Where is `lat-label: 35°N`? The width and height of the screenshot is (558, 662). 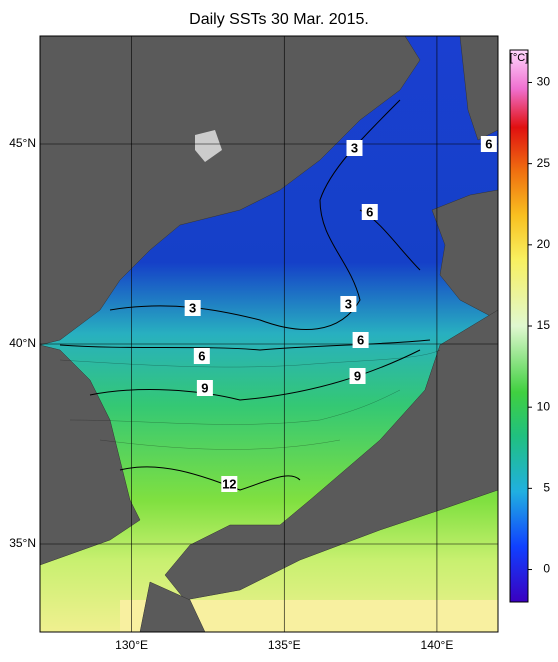
lat-label: 35°N is located at coordinates (22, 543).